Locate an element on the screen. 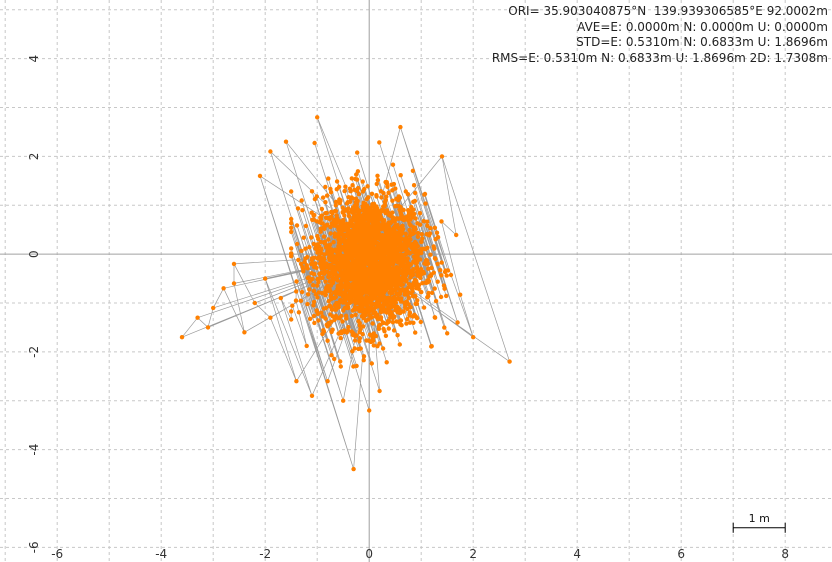 The width and height of the screenshot is (832, 562). scale-bar-label: 1 m is located at coordinates (759, 518).